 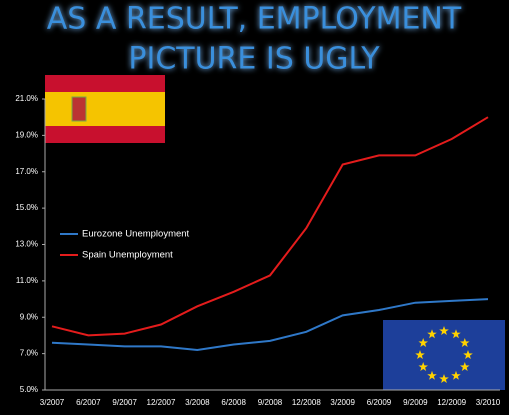 I want to click on y-tick-label: 19.0%, so click(x=26, y=134).